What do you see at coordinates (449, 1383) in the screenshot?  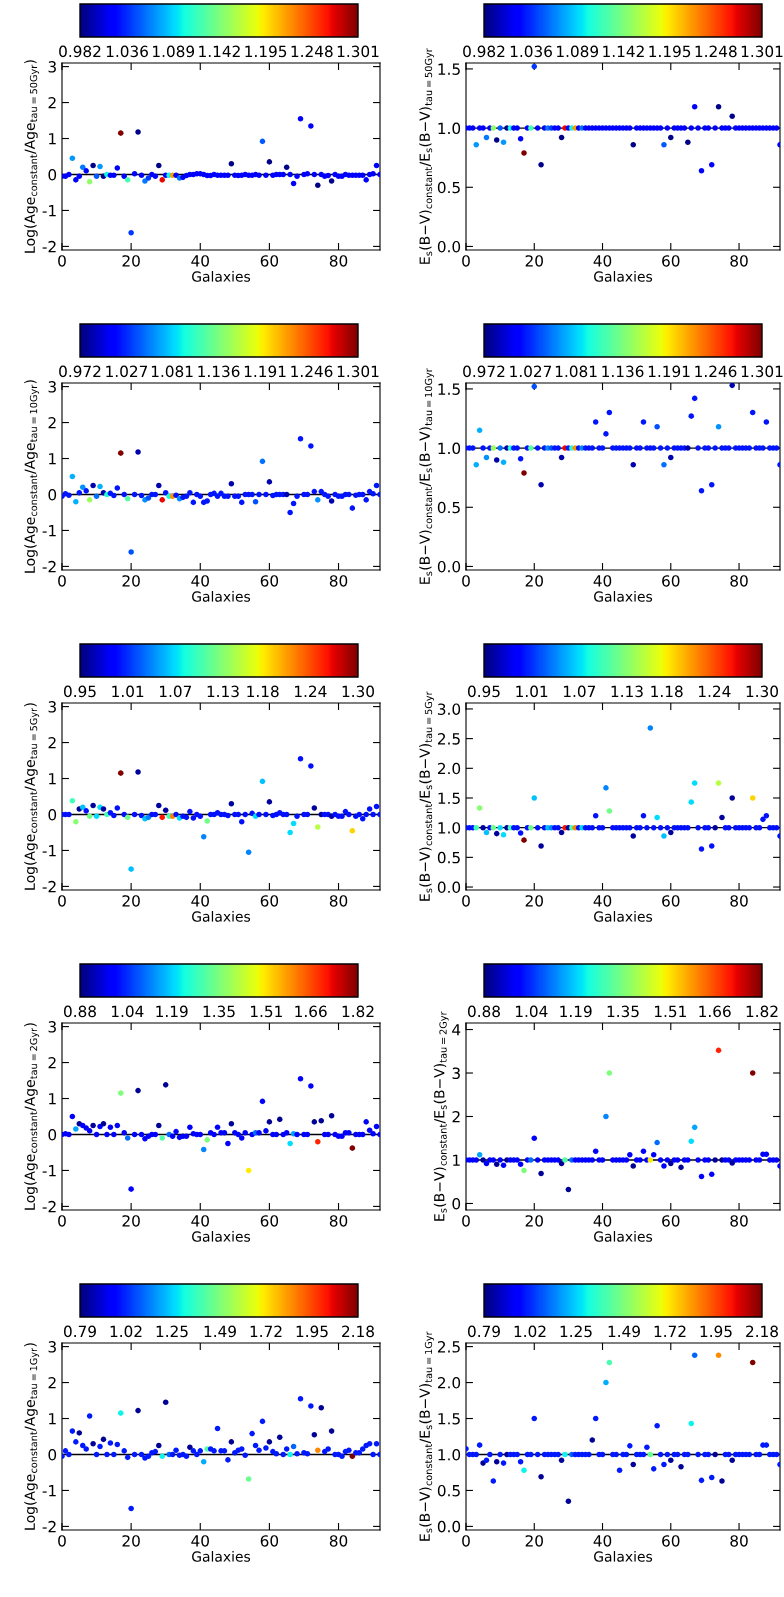 I see `y-tick-label: 2.0` at bounding box center [449, 1383].